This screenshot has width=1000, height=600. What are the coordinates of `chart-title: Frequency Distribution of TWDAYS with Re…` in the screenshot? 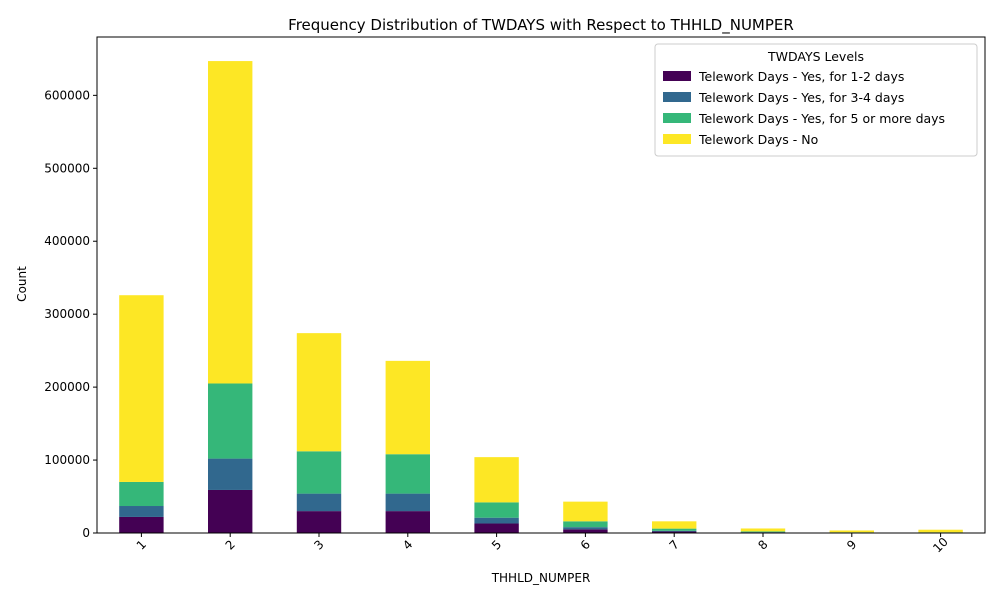 It's located at (541, 25).